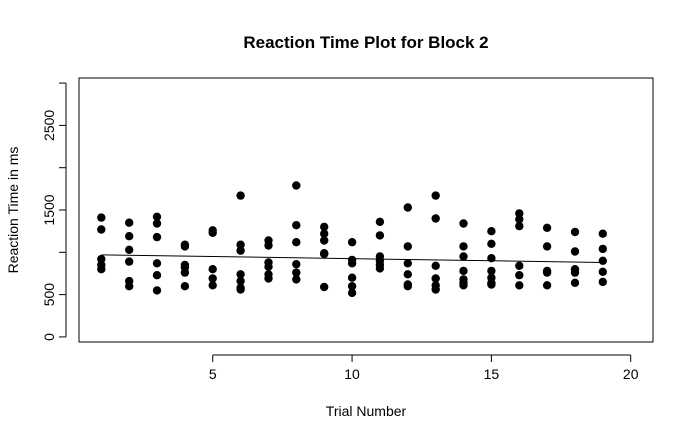  What do you see at coordinates (365, 42) in the screenshot?
I see `chart-title: Reaction Time Plot for Block 2` at bounding box center [365, 42].